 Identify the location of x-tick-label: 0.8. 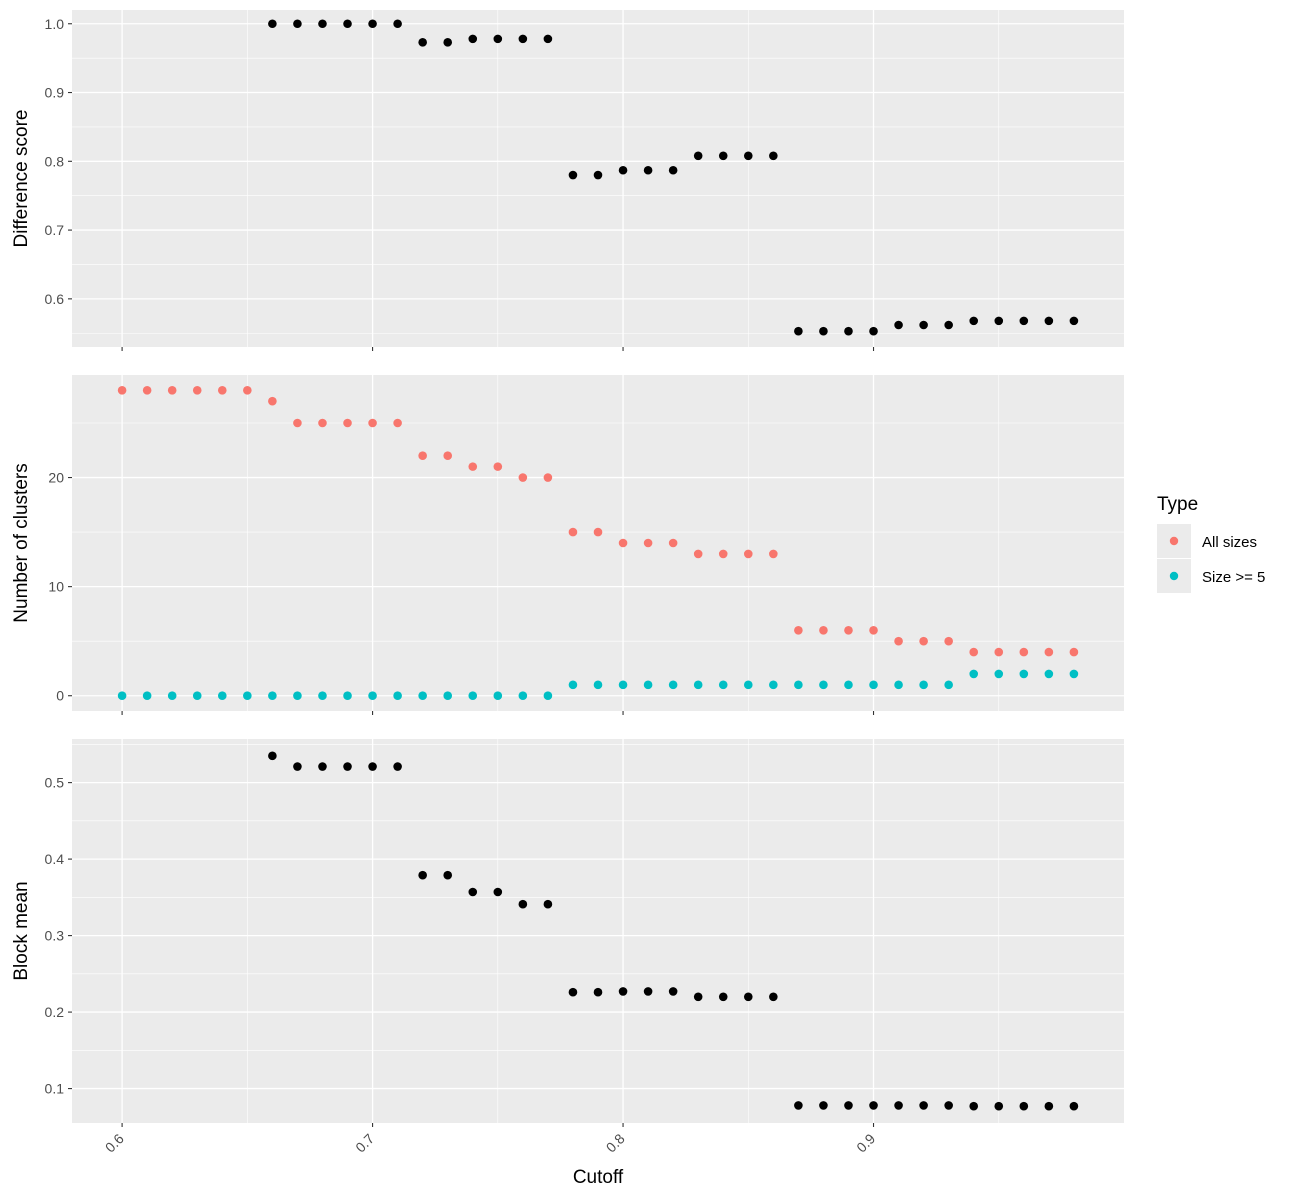
(615, 1142).